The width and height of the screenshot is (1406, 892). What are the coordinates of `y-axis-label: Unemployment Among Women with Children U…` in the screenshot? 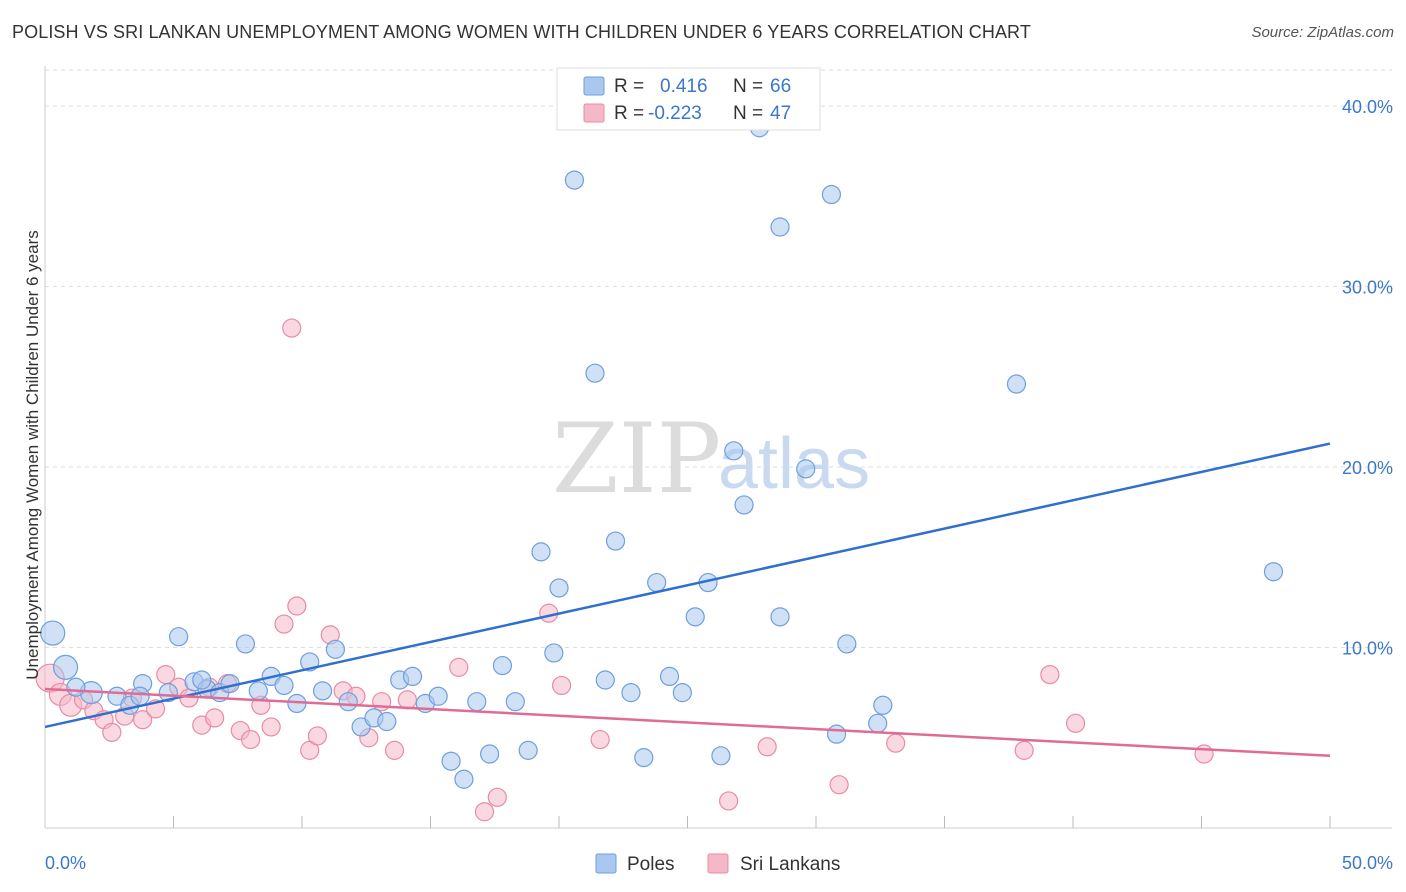 It's located at (32, 454).